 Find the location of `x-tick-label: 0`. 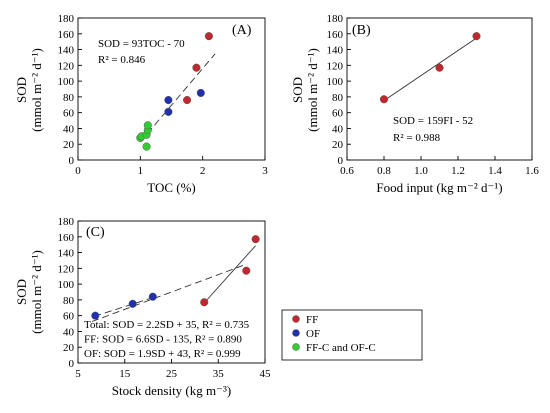

x-tick-label: 0 is located at coordinates (78, 171).